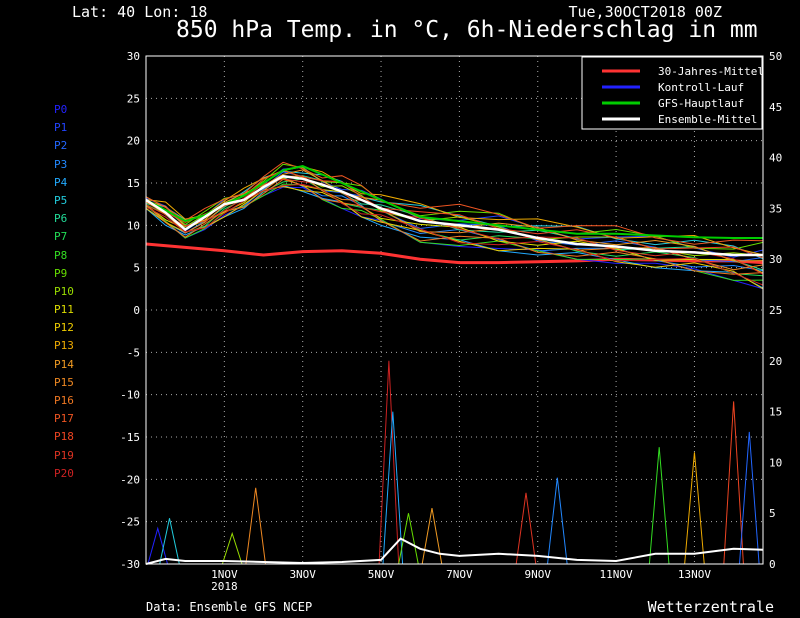 Image resolution: width=800 pixels, height=618 pixels. Describe the element at coordinates (61, 219) in the screenshot. I see `member-label-p6: P6` at that location.